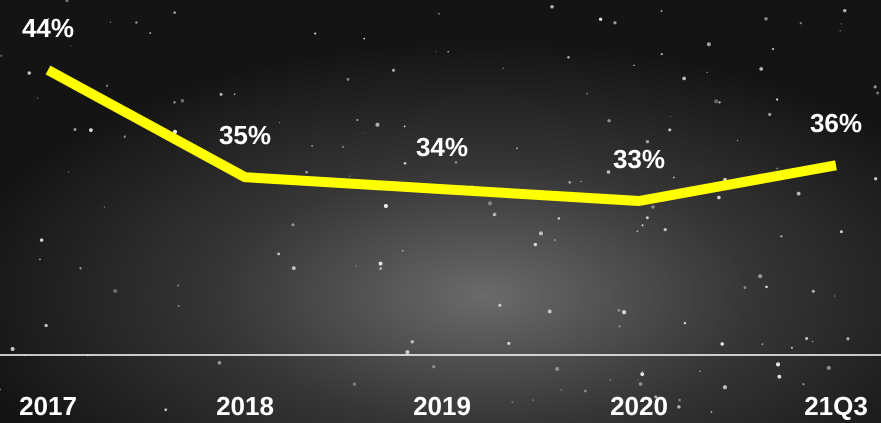 The image size is (881, 423). I want to click on value-label: 33%, so click(639, 159).